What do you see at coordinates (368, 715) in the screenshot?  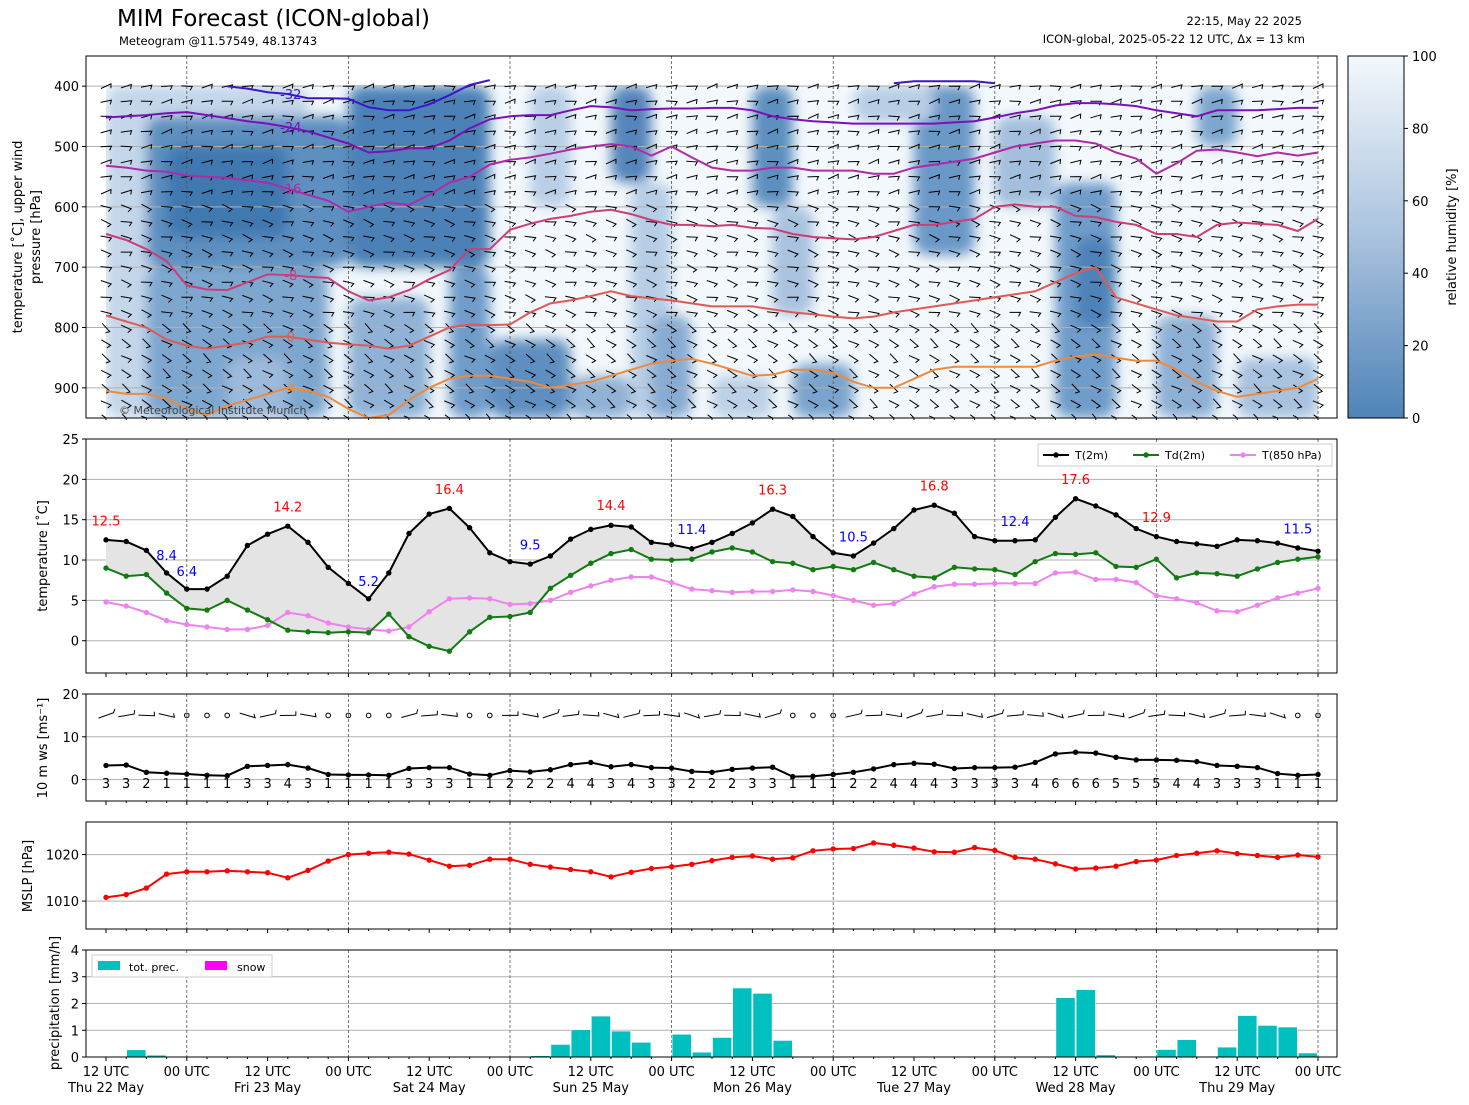 I see `calm-marker` at bounding box center [368, 715].